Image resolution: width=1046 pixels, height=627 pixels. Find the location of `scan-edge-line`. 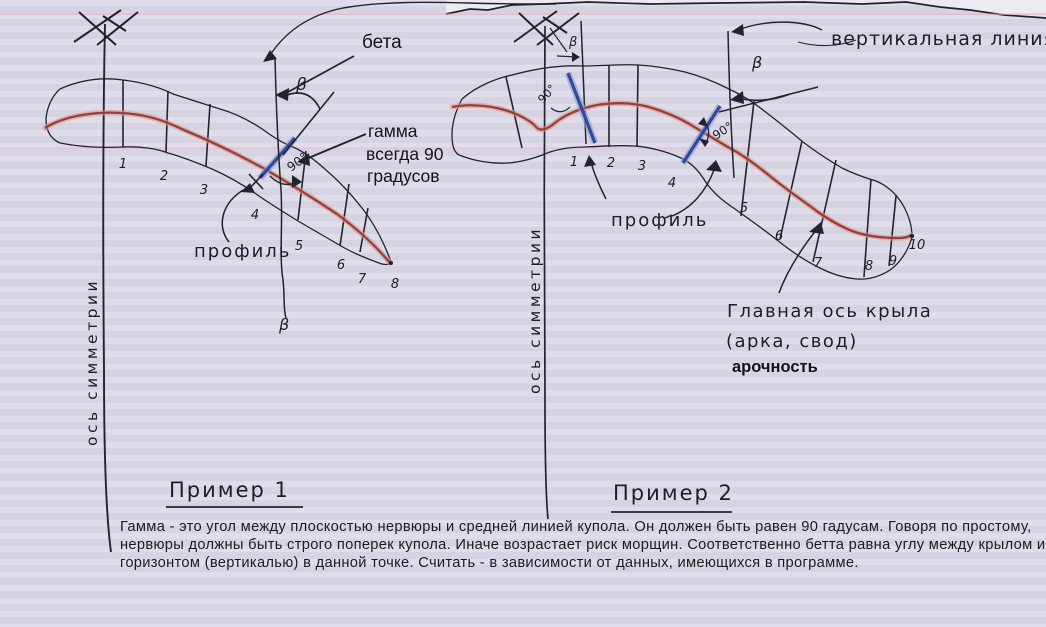

scan-edge-line is located at coordinates (745, 10).